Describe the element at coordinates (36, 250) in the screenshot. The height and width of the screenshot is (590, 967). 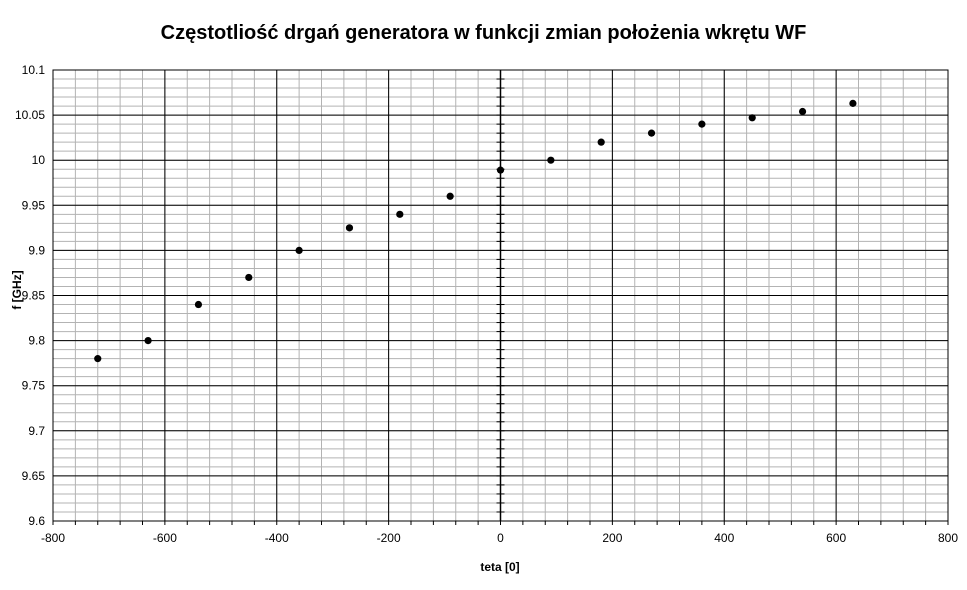
I see `y-tick-label: 9.9` at that location.